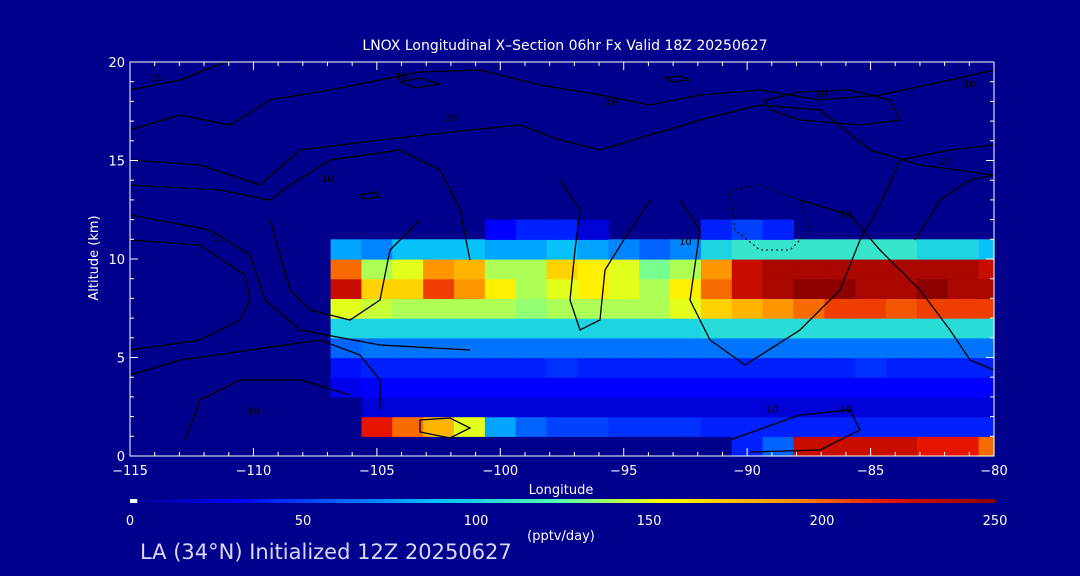  Describe the element at coordinates (623, 471) in the screenshot. I see `x-tick-label: −95` at that location.